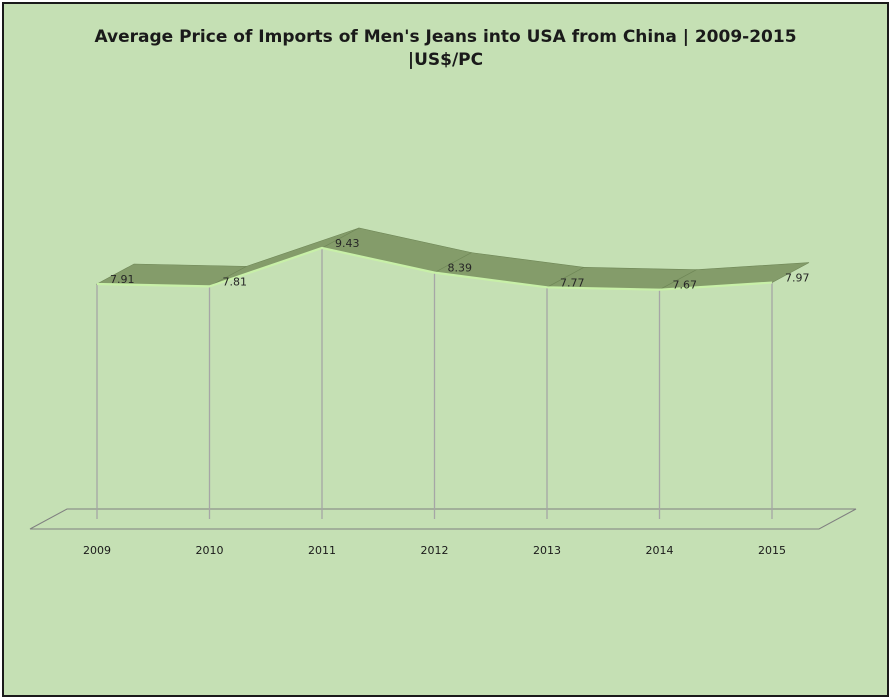 The image size is (891, 699). Describe the element at coordinates (235, 281) in the screenshot. I see `data-label-2010: 7.81` at that location.